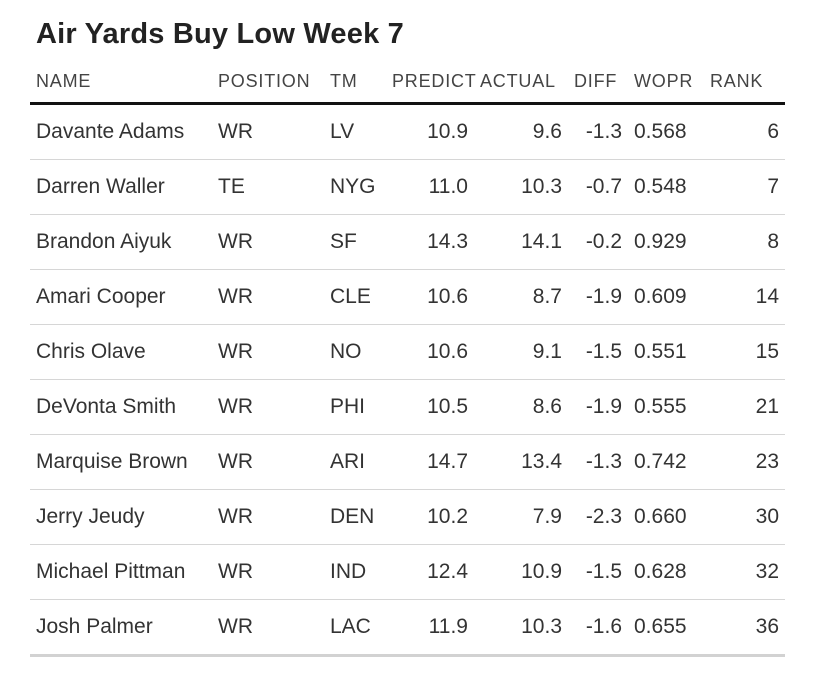 The width and height of the screenshot is (823, 687). What do you see at coordinates (521, 462) in the screenshot?
I see `cell-actual: 13.4` at bounding box center [521, 462].